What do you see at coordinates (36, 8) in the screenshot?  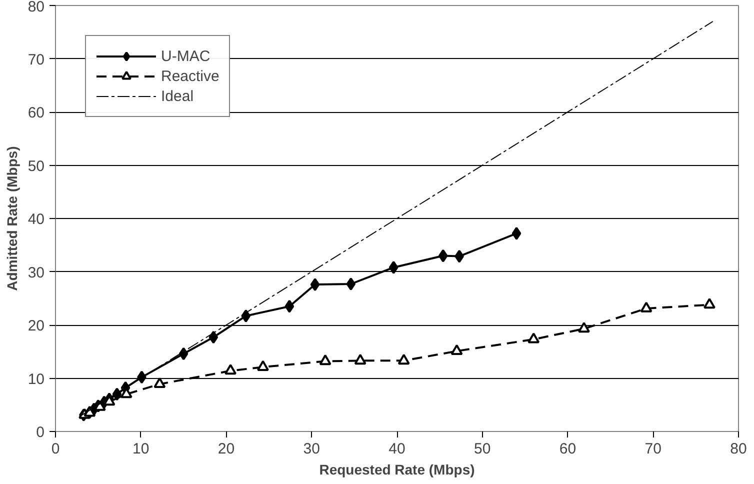 I see `y-tick-label: 80` at bounding box center [36, 8].